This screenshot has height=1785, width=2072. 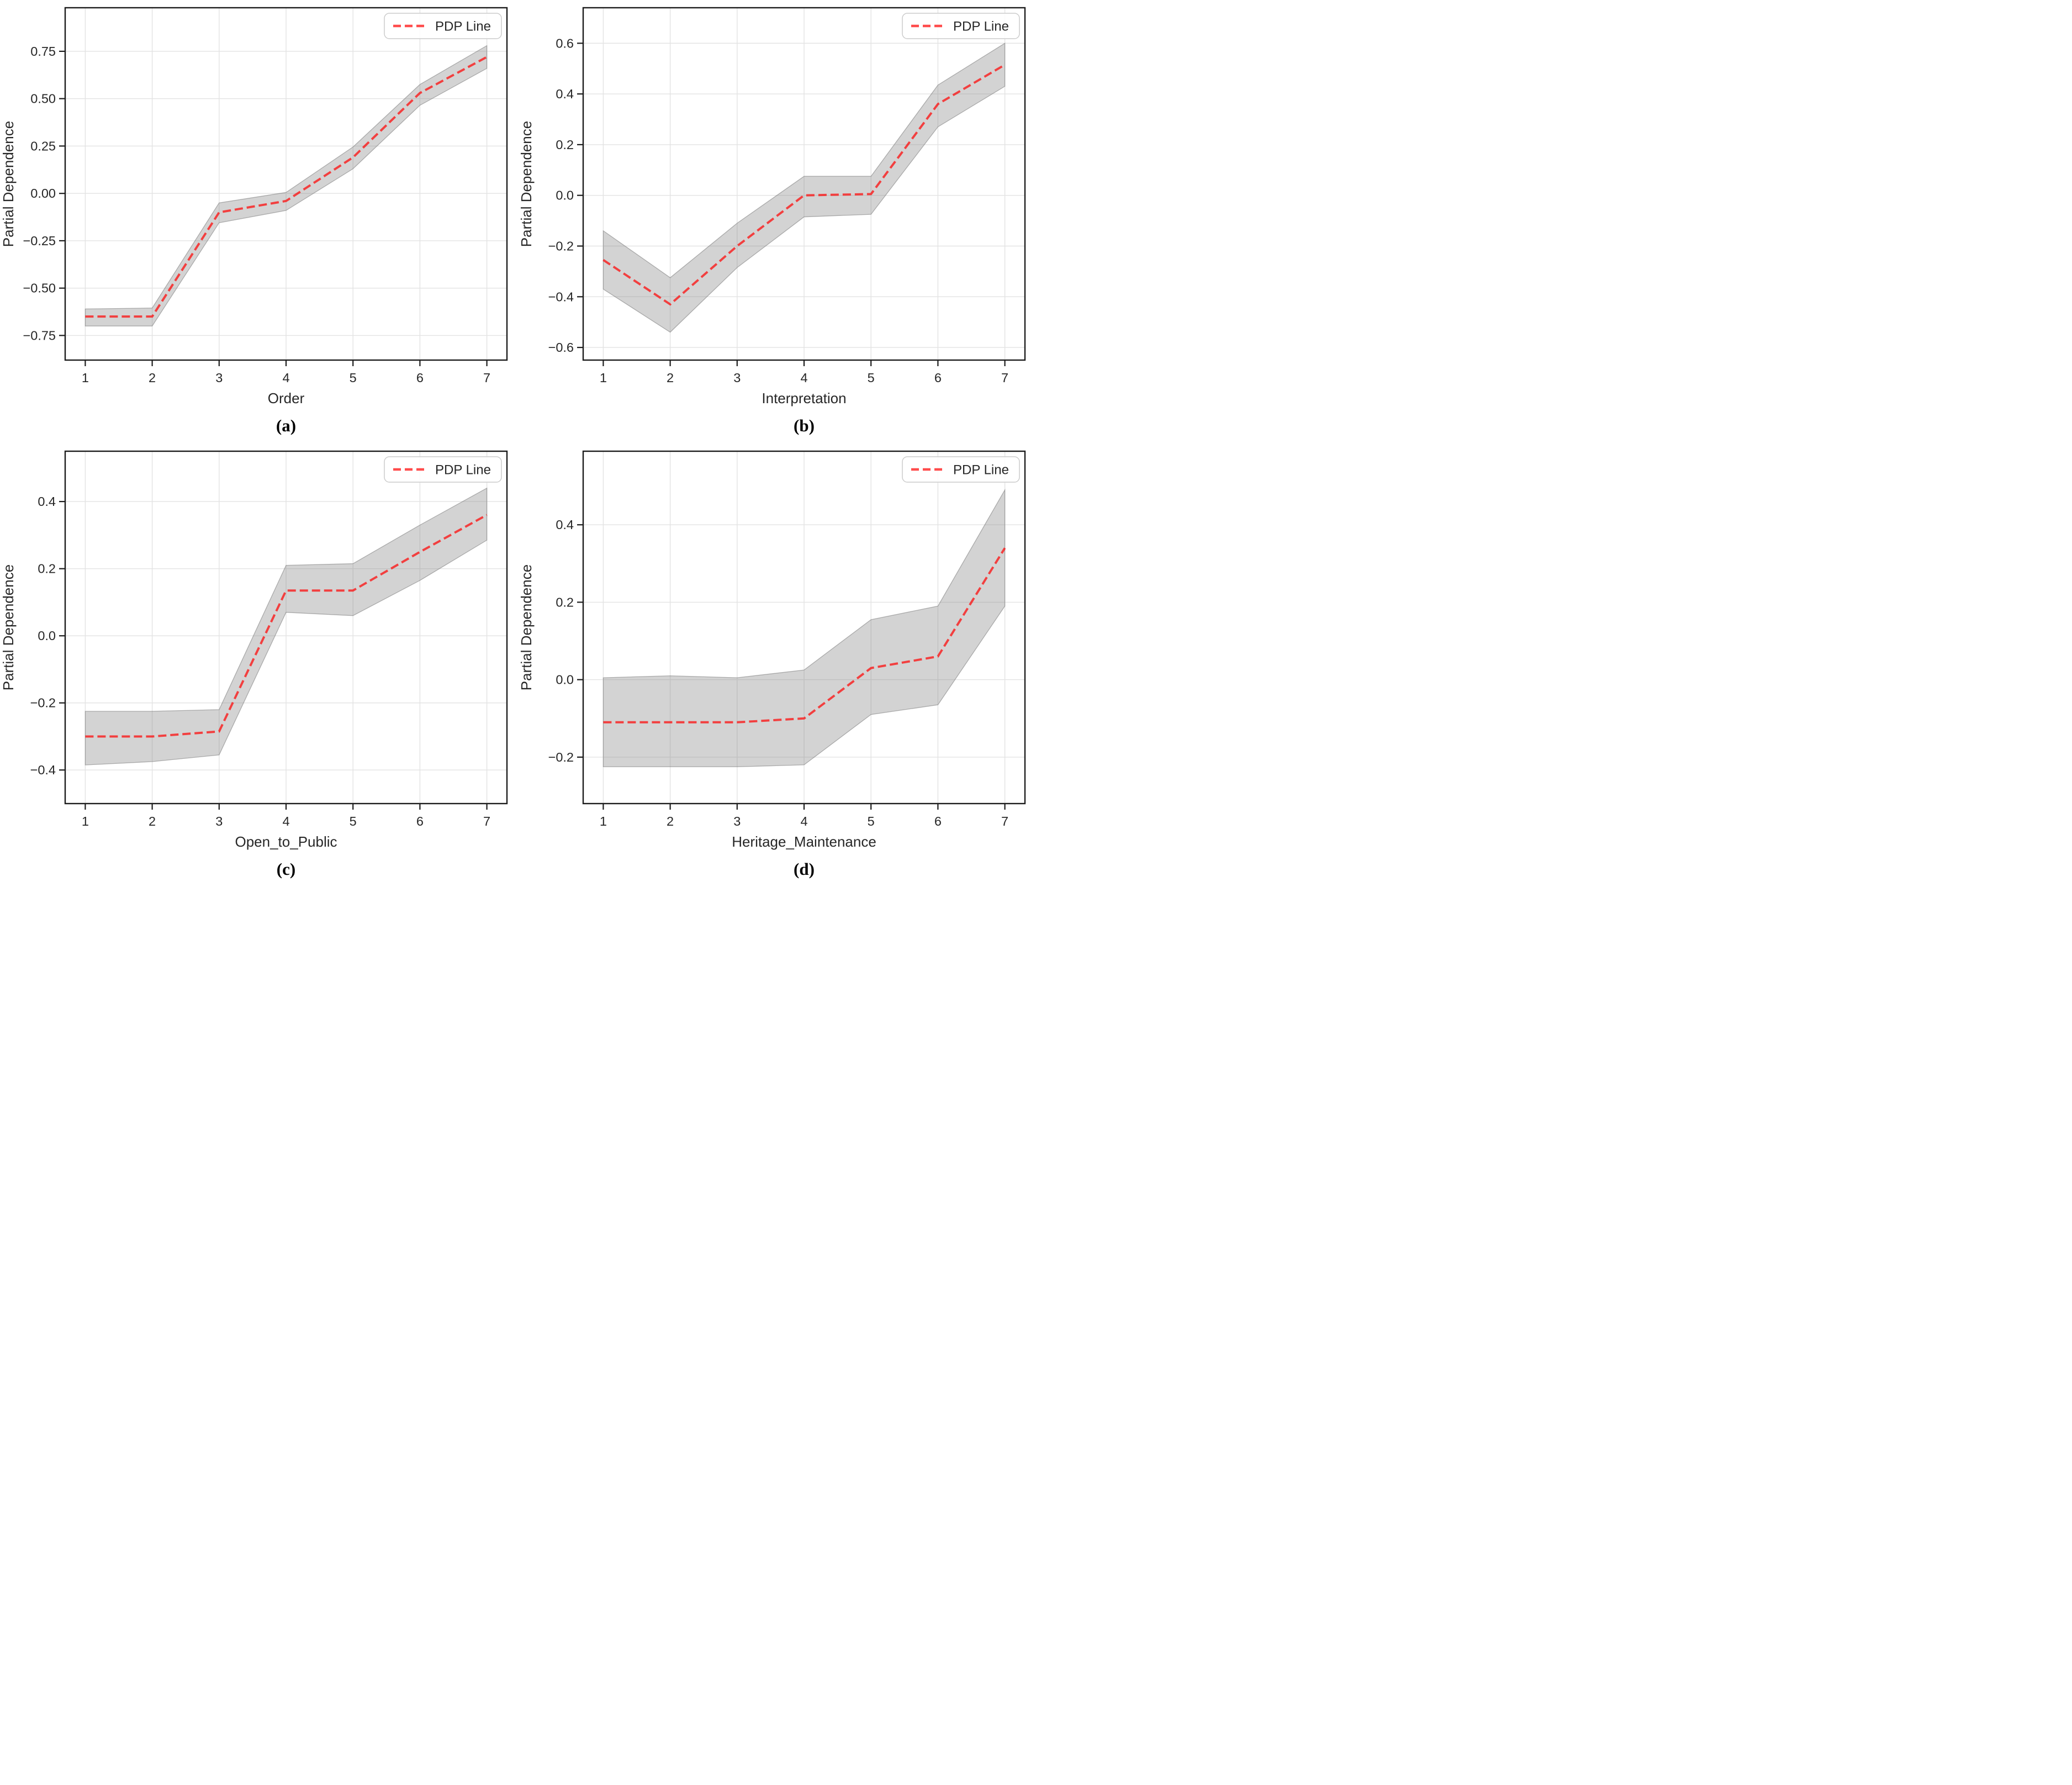 I want to click on y-tick-label: −0.75, so click(x=39, y=335).